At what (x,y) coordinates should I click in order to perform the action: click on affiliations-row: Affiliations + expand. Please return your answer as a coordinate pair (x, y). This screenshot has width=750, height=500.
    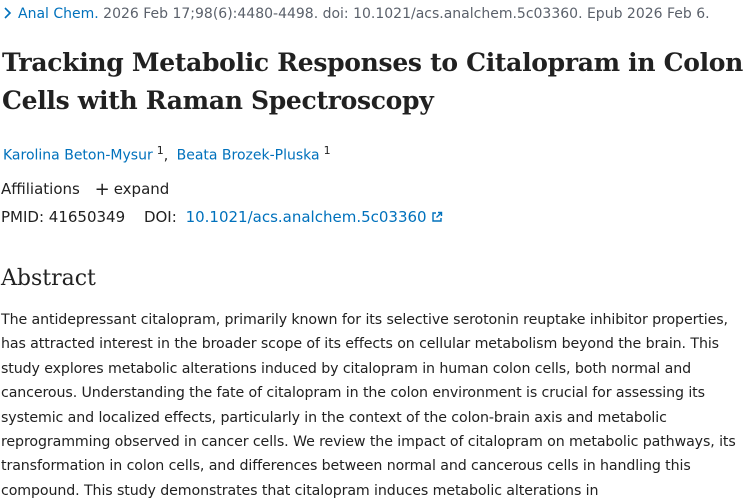
    Looking at the image, I should click on (85, 189).